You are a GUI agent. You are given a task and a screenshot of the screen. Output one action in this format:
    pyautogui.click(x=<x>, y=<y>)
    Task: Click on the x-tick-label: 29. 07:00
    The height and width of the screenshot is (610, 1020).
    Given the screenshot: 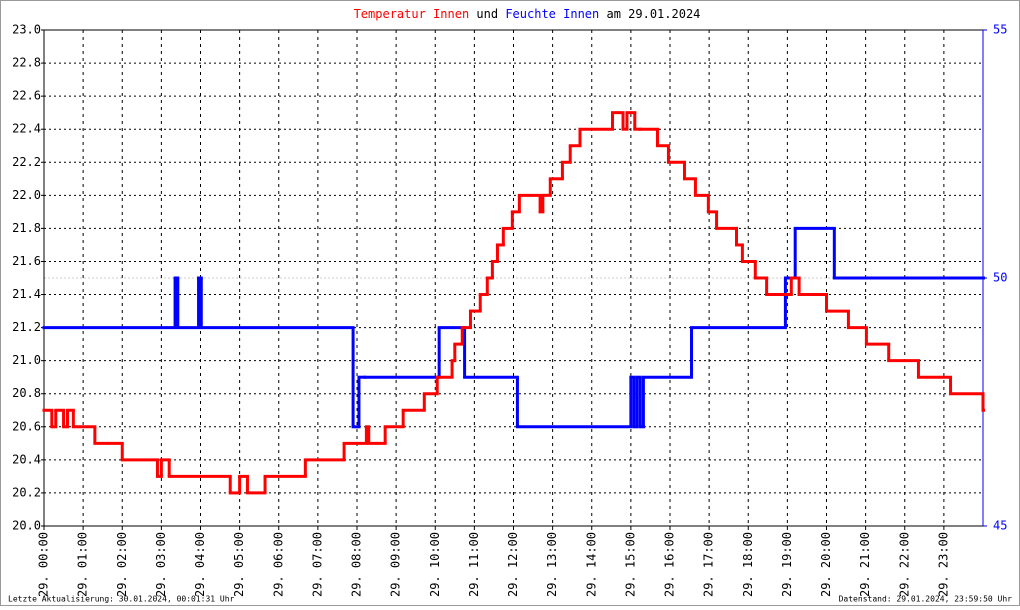 What is the action you would take?
    pyautogui.click(x=317, y=564)
    